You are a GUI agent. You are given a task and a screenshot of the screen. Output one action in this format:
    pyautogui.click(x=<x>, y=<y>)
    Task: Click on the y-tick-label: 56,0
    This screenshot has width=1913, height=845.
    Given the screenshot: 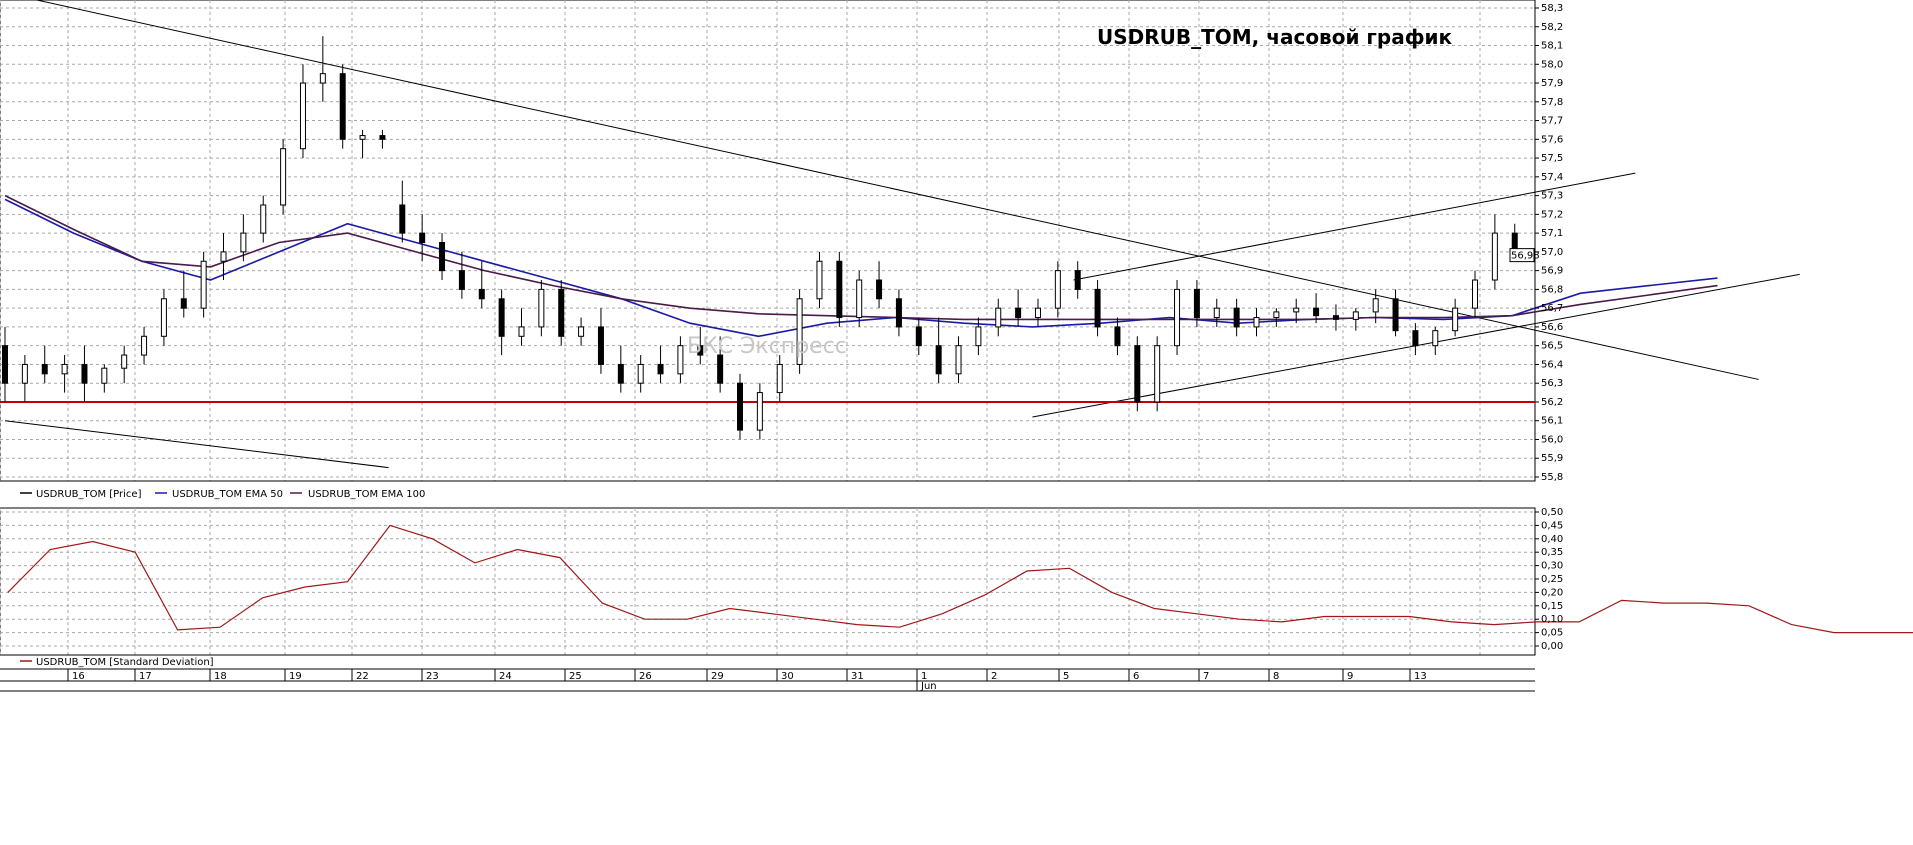 What is the action you would take?
    pyautogui.click(x=1552, y=439)
    